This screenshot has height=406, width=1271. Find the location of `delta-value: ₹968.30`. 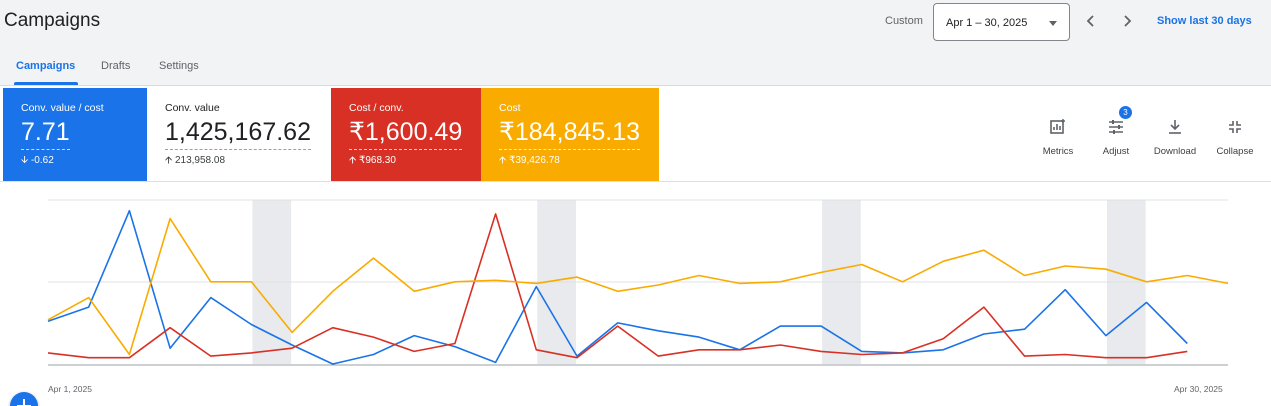

delta-value: ₹968.30 is located at coordinates (377, 160).